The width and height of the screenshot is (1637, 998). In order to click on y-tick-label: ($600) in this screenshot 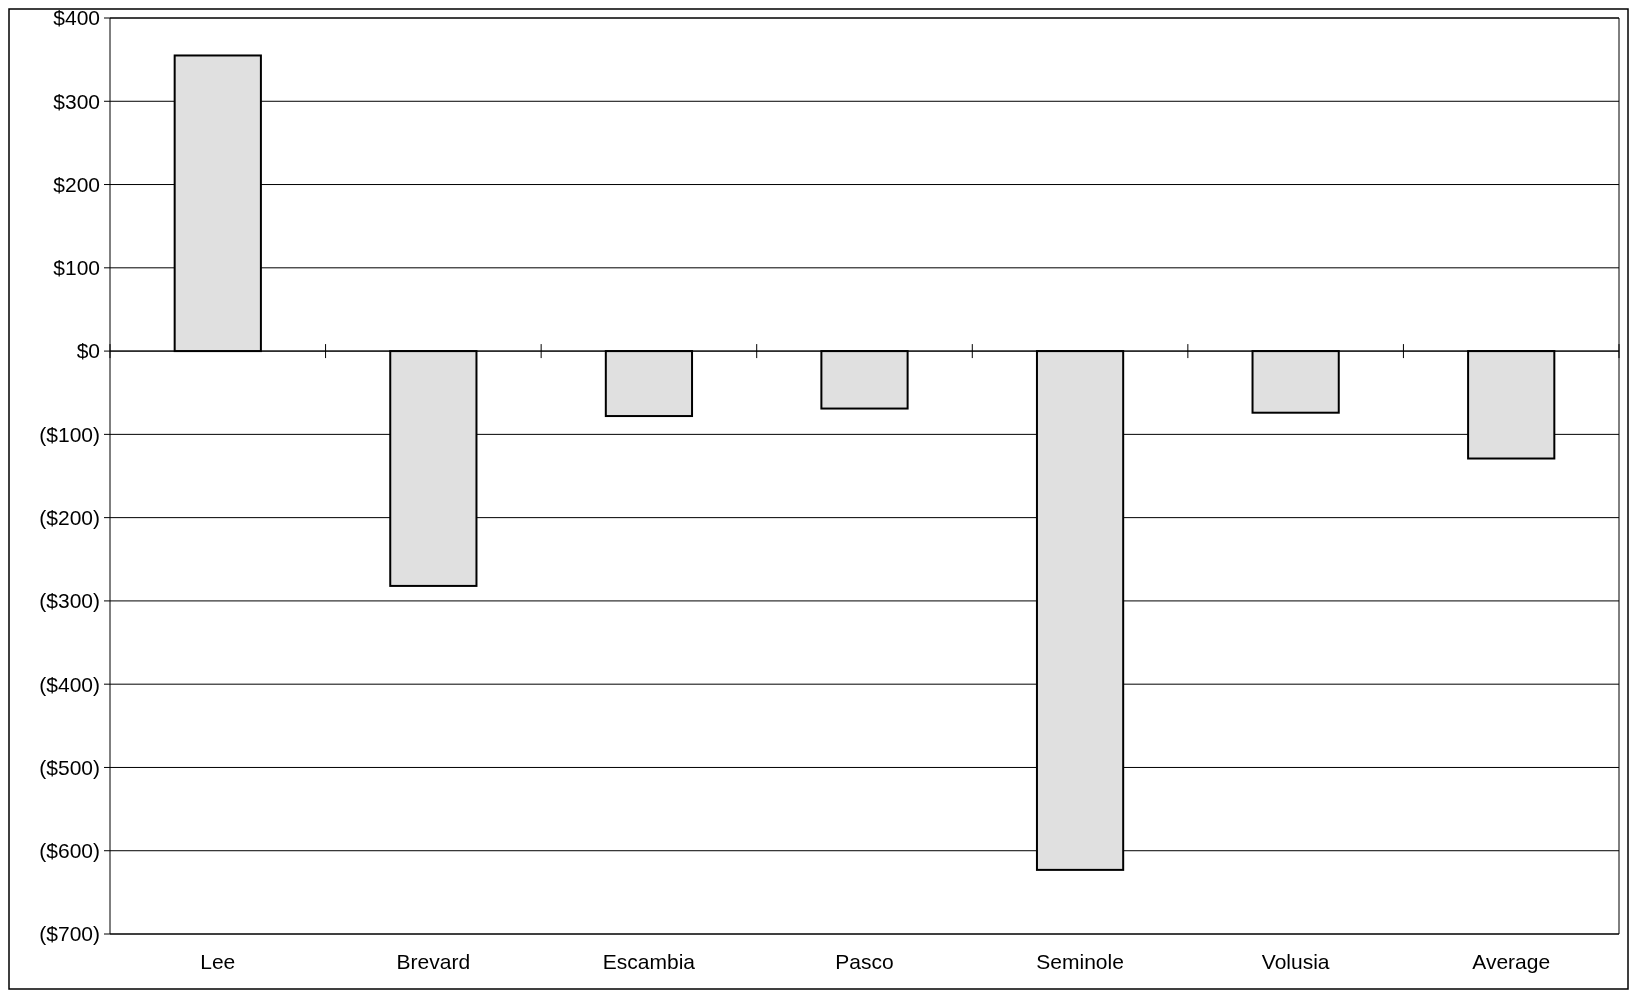, I will do `click(69, 851)`.